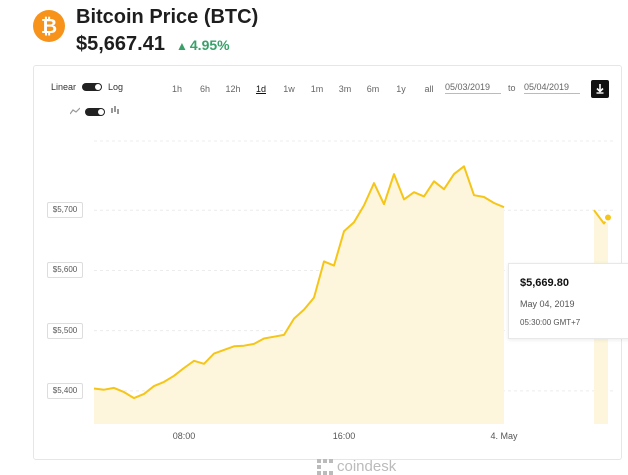 The height and width of the screenshot is (475, 628). What do you see at coordinates (608, 217) in the screenshot?
I see `hover-point-marker` at bounding box center [608, 217].